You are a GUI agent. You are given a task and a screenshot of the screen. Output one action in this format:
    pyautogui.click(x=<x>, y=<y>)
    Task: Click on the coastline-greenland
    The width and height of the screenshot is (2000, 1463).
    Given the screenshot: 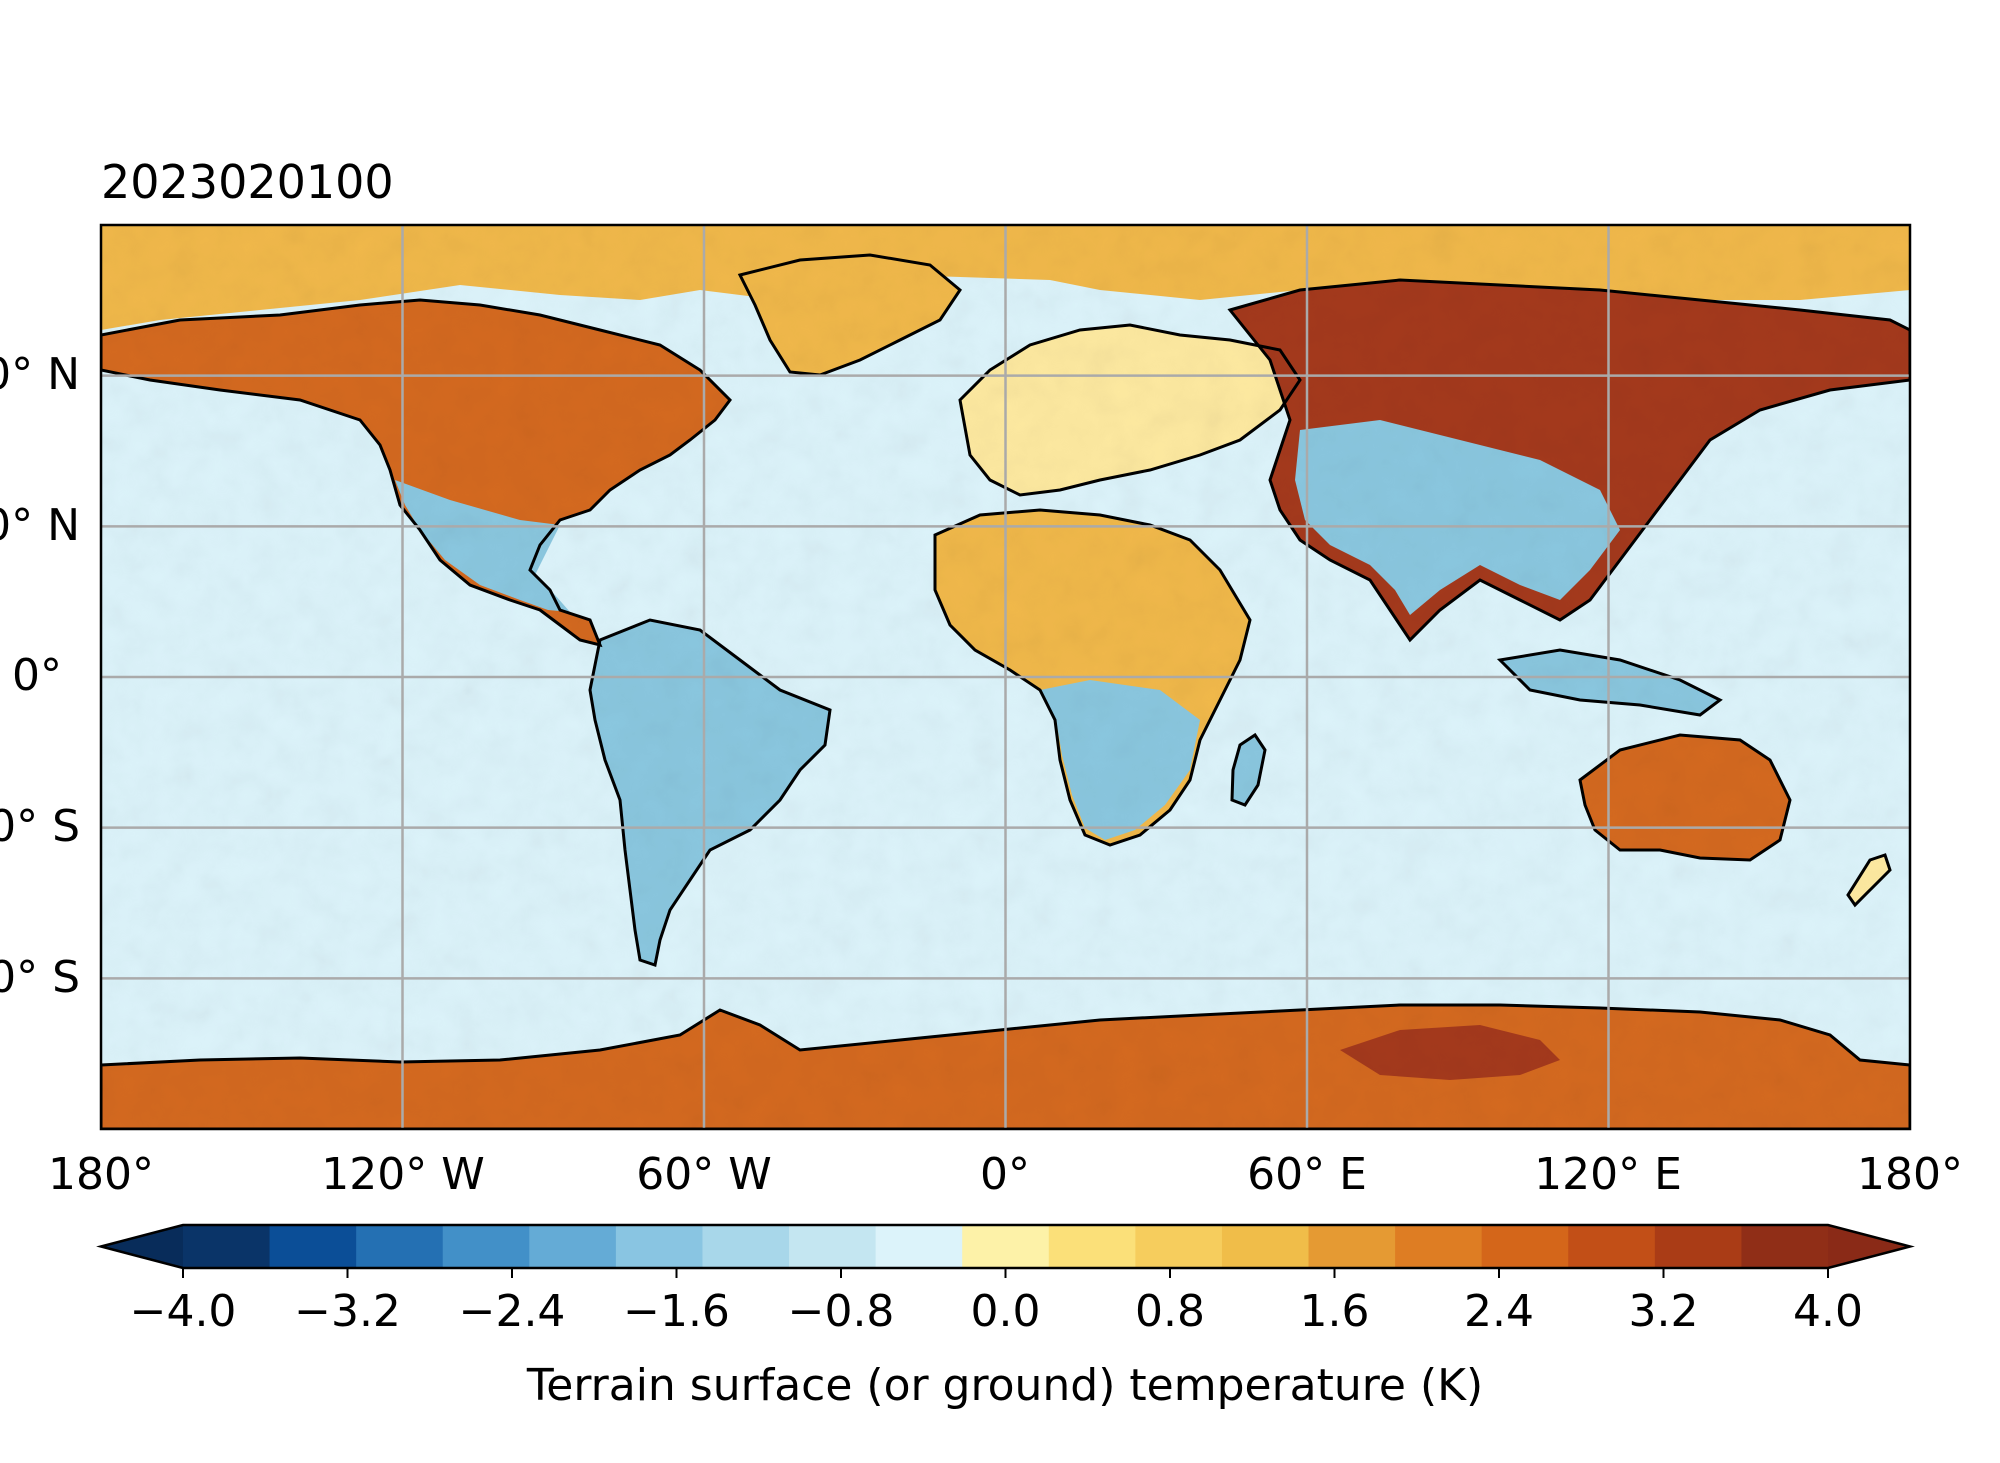 What is the action you would take?
    pyautogui.click(x=849, y=315)
    